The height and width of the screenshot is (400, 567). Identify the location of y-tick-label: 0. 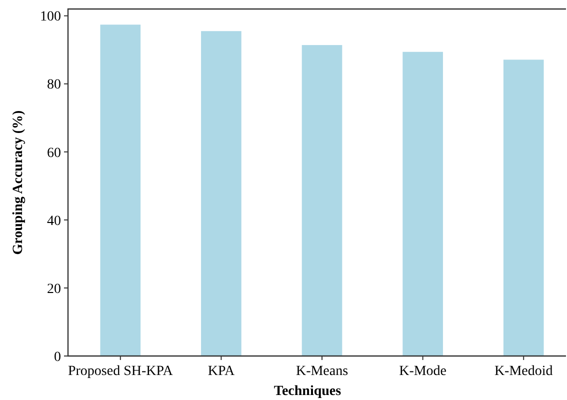
(57, 357).